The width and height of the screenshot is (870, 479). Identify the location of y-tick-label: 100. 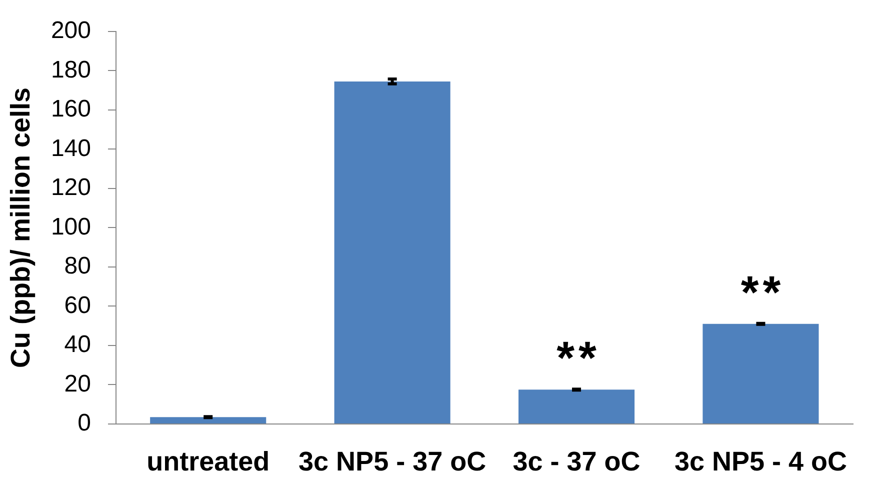
(70, 226).